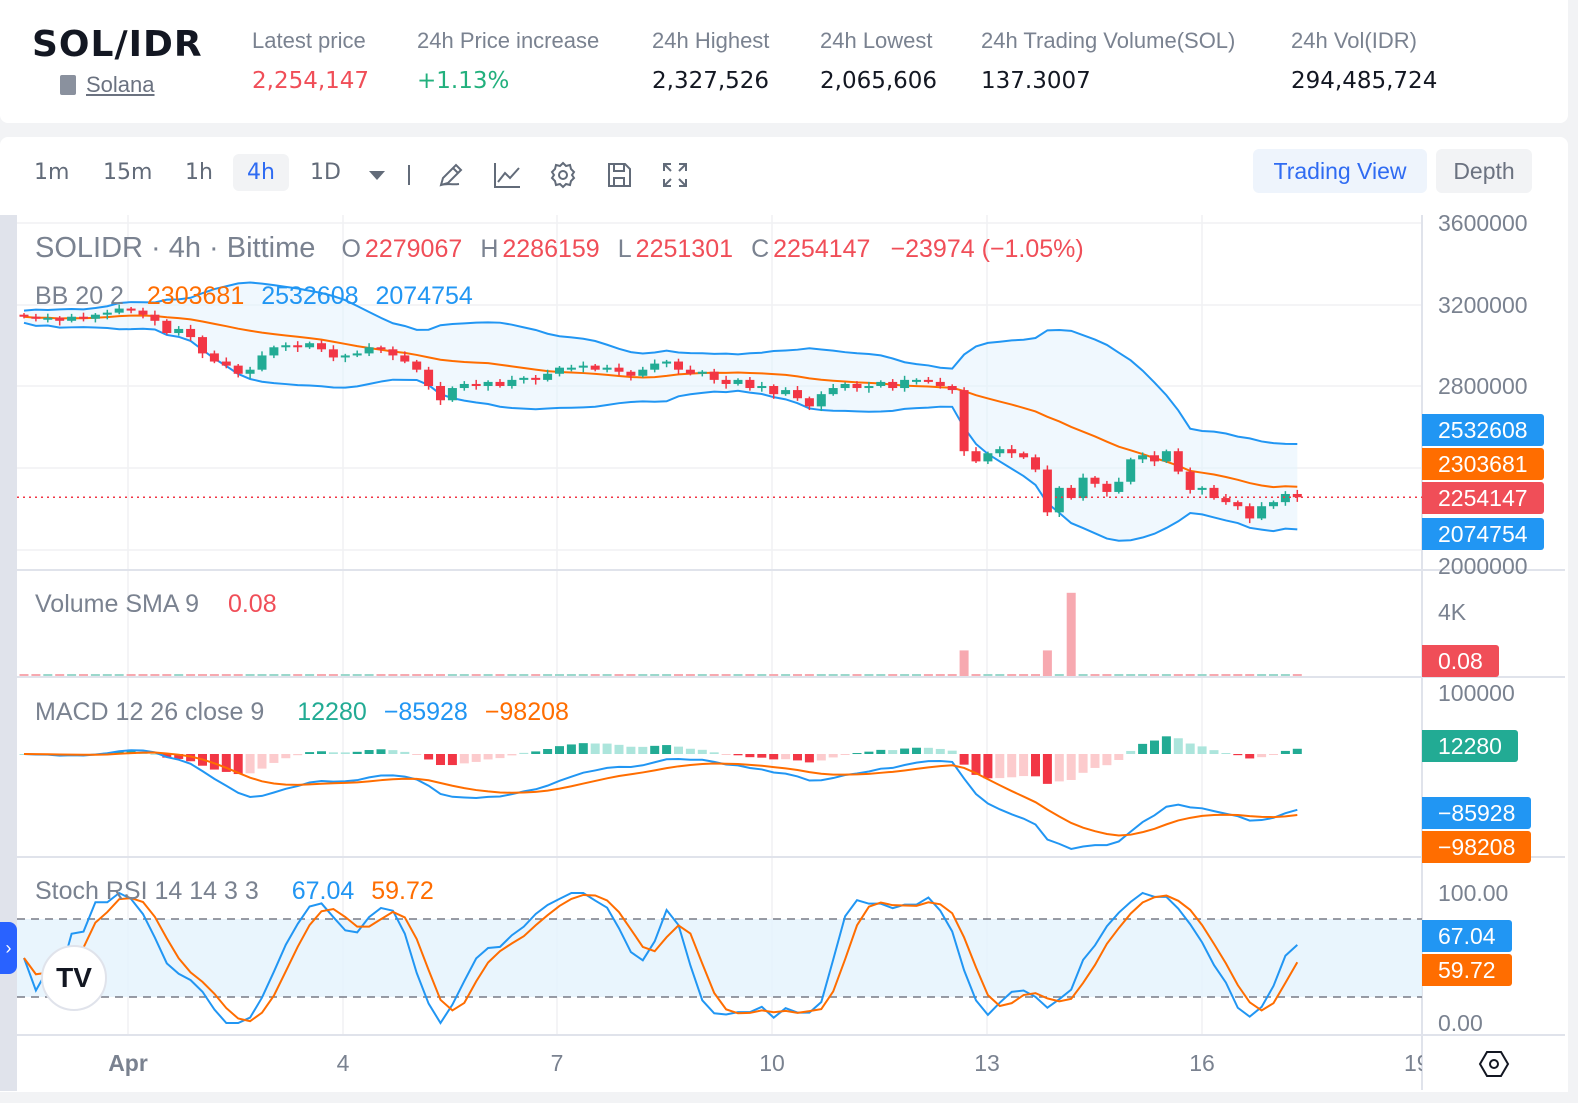 This screenshot has height=1103, width=1578. I want to click on line-chart-icon, so click(507, 175).